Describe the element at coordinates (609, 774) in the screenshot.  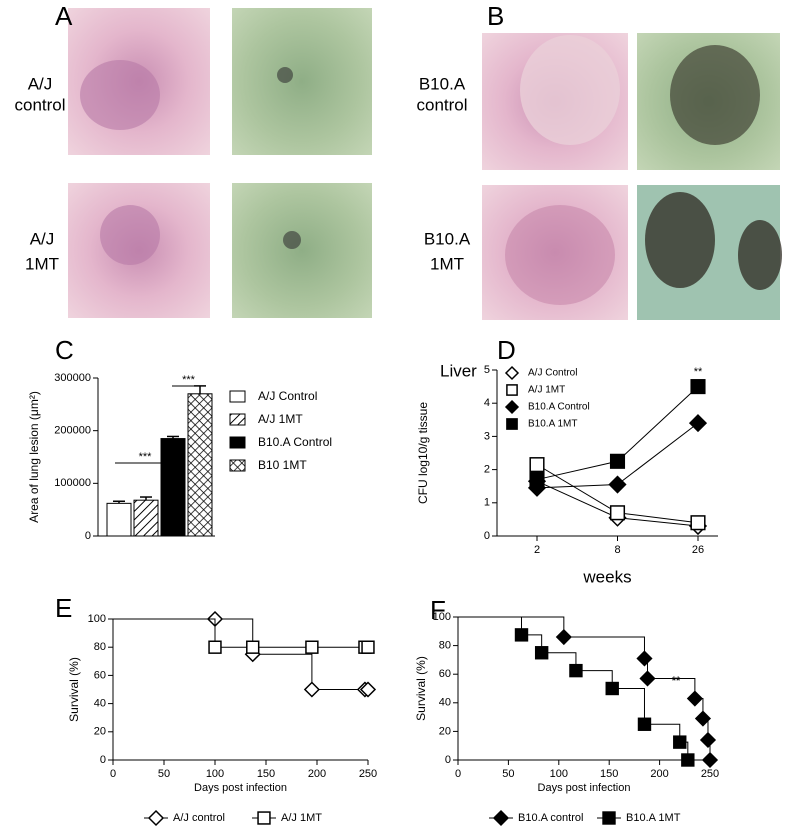
I see `x-tick-label: 150` at that location.